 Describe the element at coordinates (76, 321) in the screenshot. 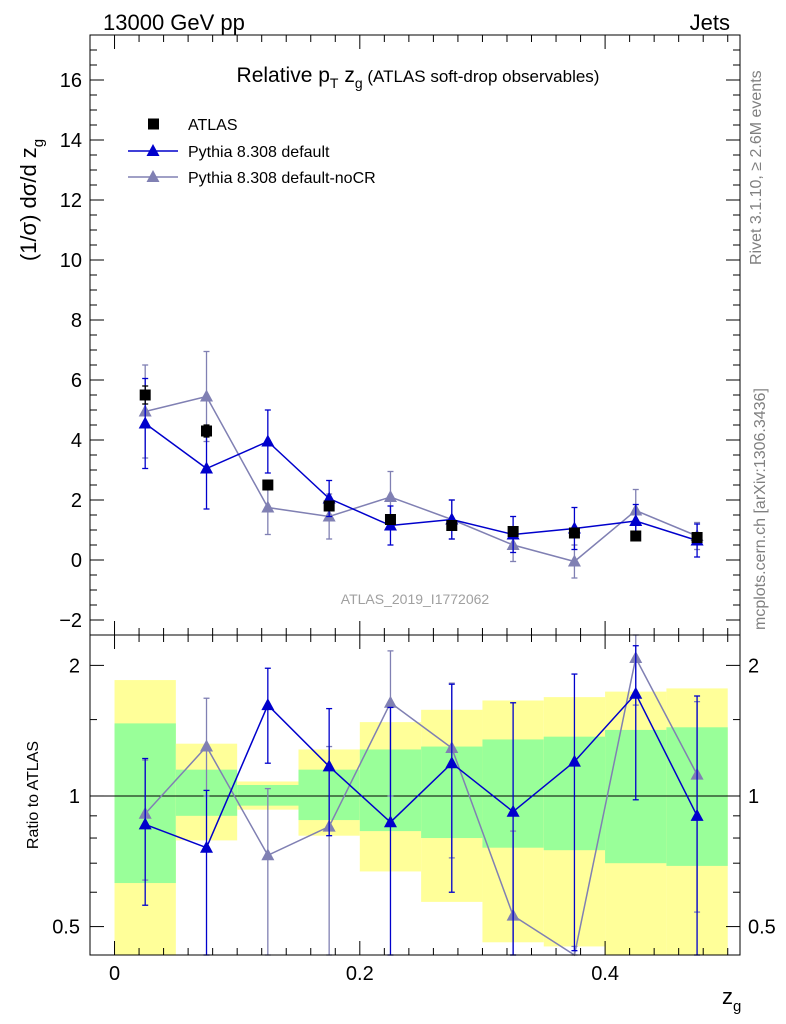

I see `main-ytick-label: 8` at that location.